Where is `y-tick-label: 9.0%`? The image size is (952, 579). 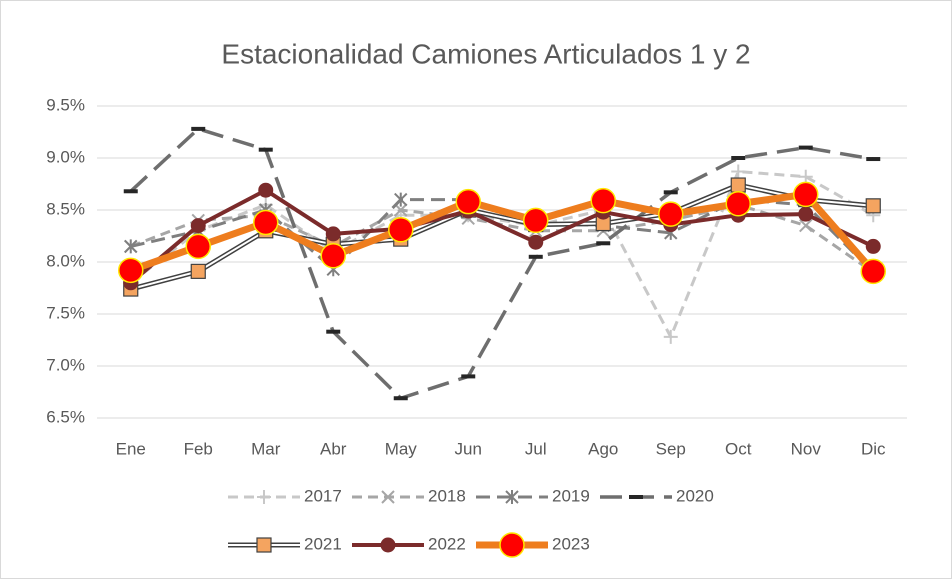
y-tick-label: 9.0% is located at coordinates (65, 156).